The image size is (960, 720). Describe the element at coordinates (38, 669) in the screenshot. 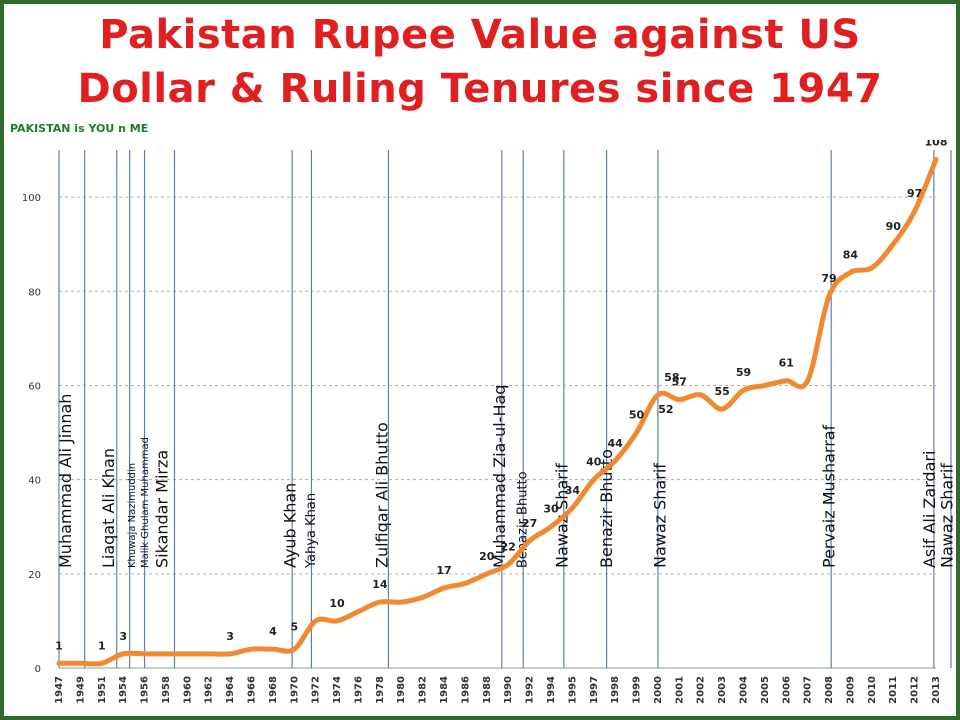

I see `y-tick-label: 0` at that location.